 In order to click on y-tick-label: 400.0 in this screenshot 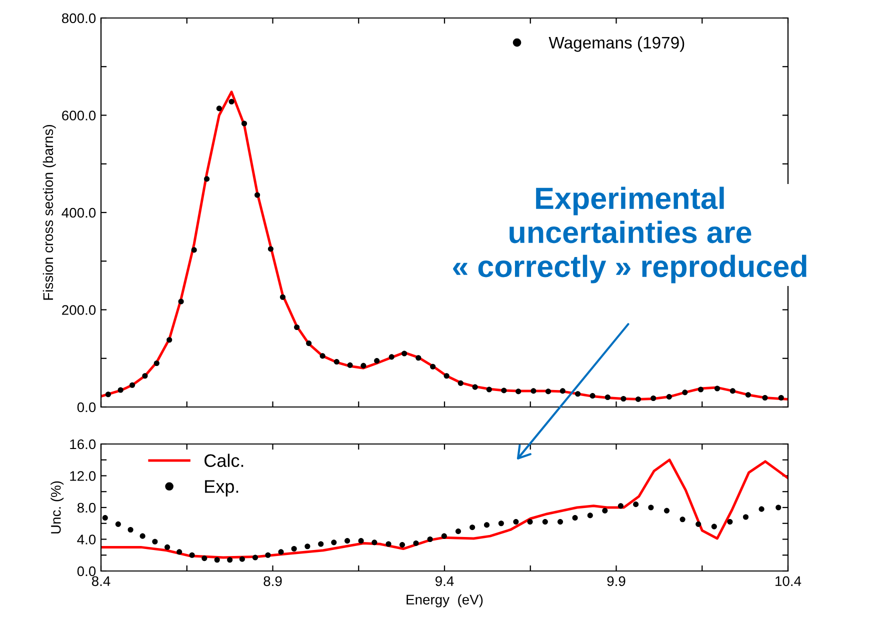, I will do `click(79, 213)`.